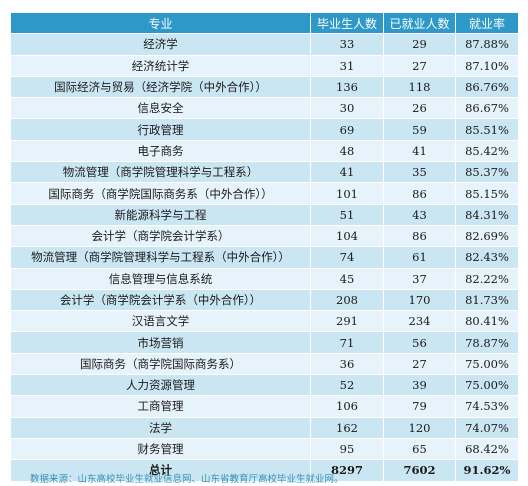  What do you see at coordinates (487, 342) in the screenshot?
I see `cell-employment-rate: 78.87%` at bounding box center [487, 342].